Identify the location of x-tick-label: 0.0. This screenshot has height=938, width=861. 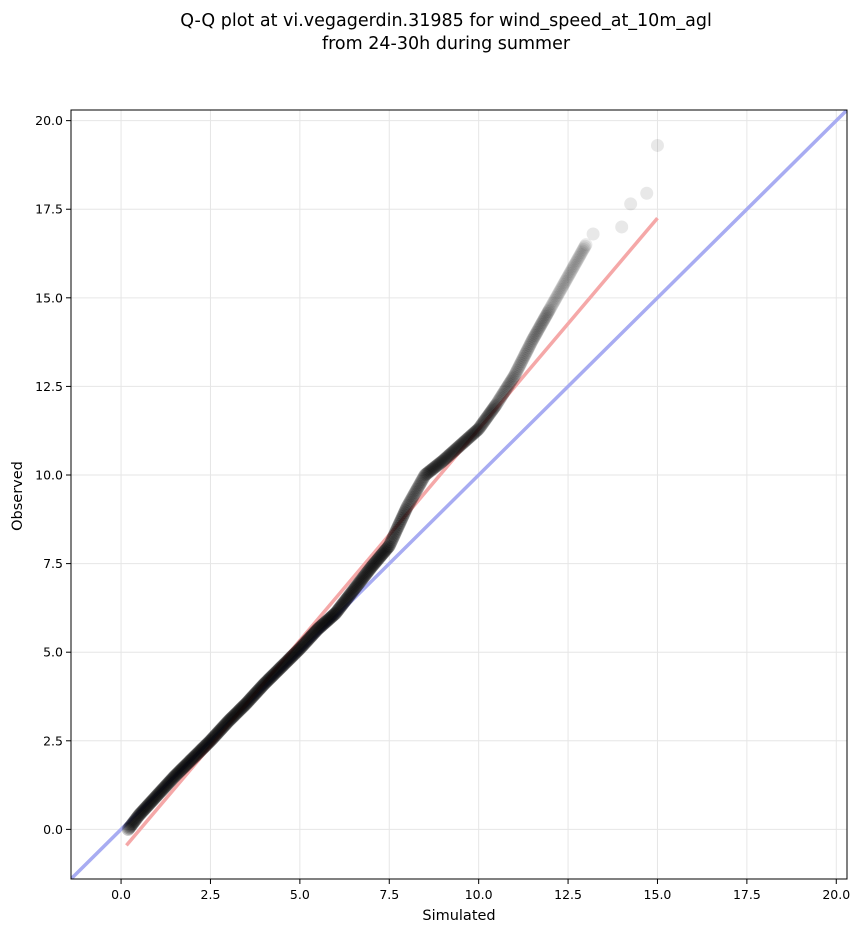
(121, 894).